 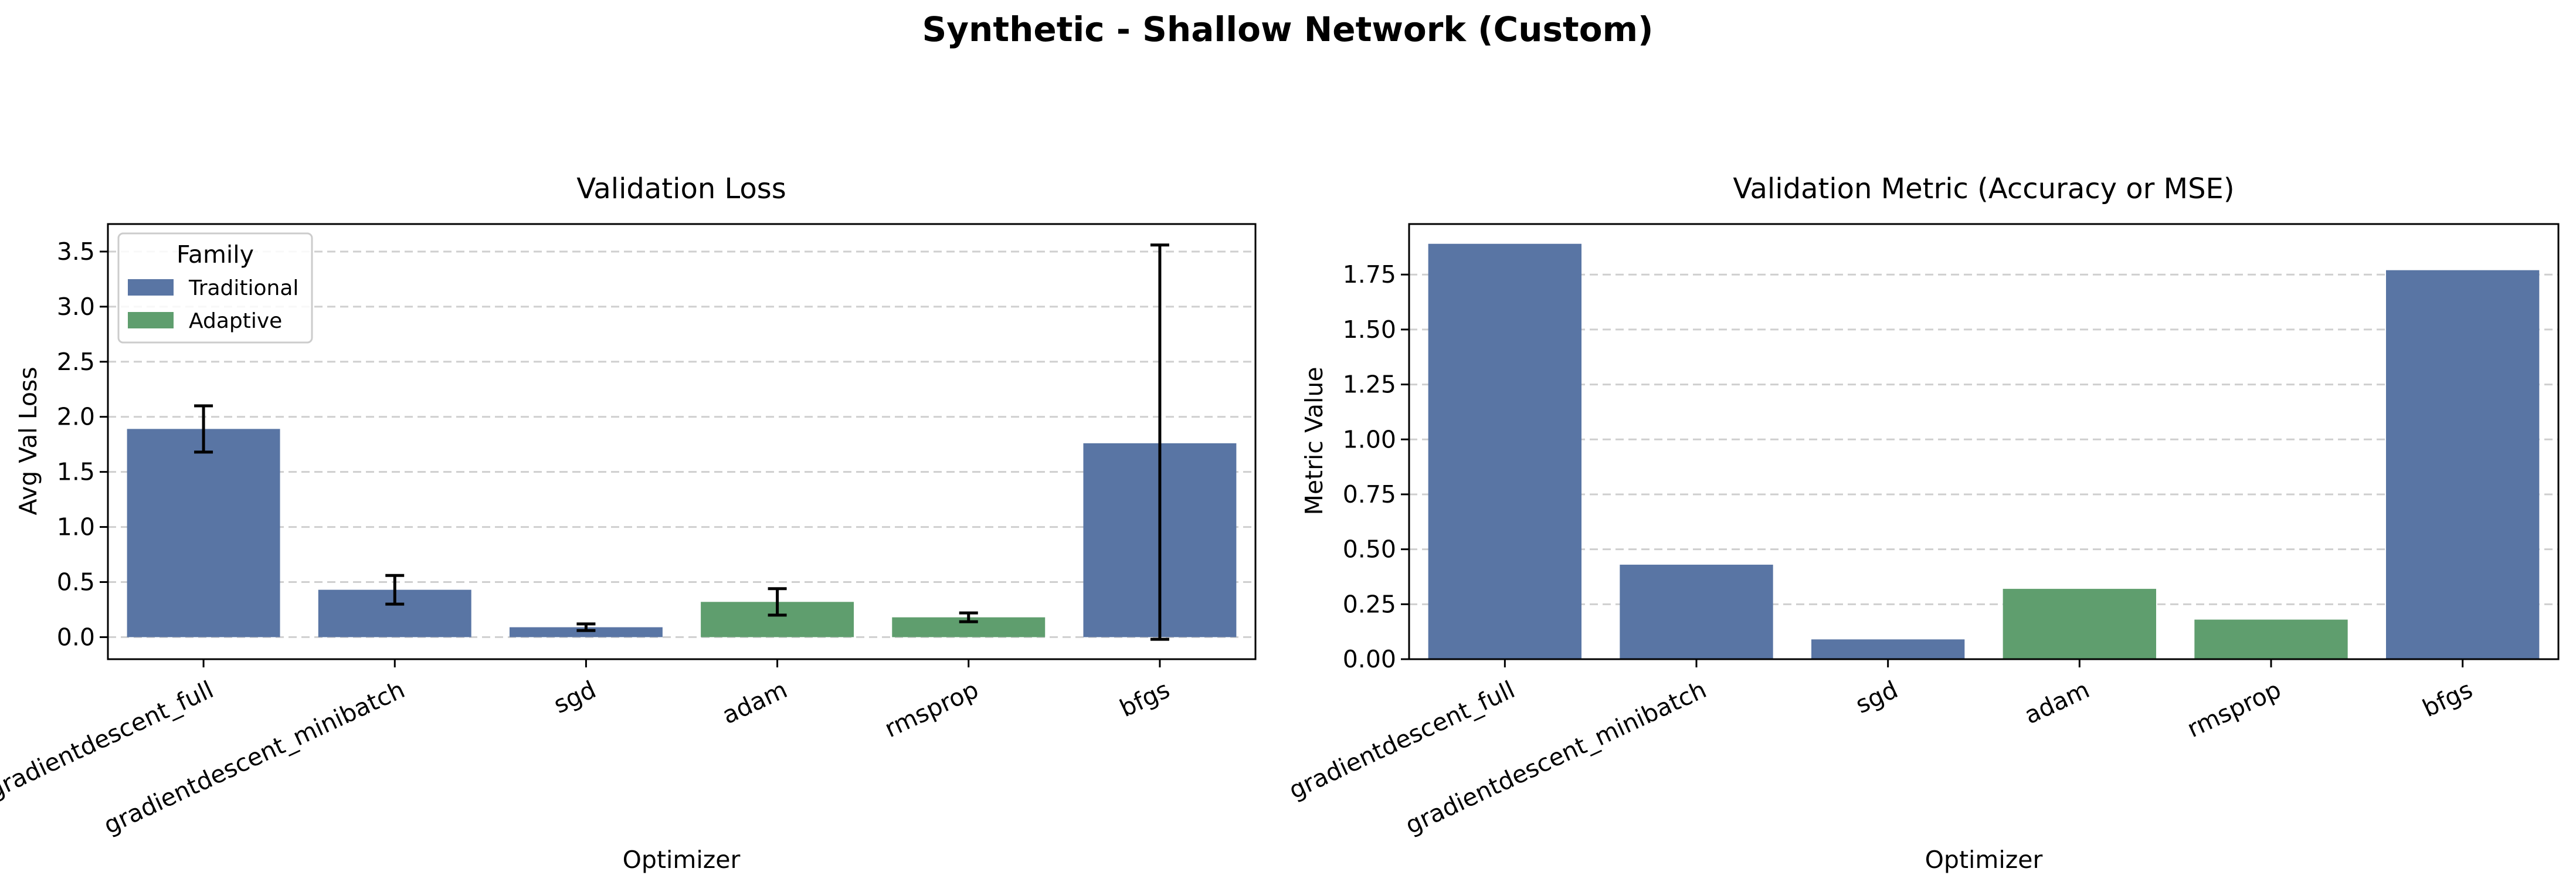 What do you see at coordinates (28, 441) in the screenshot?
I see `validation-loss-y-axis-label: Avg Val Loss` at bounding box center [28, 441].